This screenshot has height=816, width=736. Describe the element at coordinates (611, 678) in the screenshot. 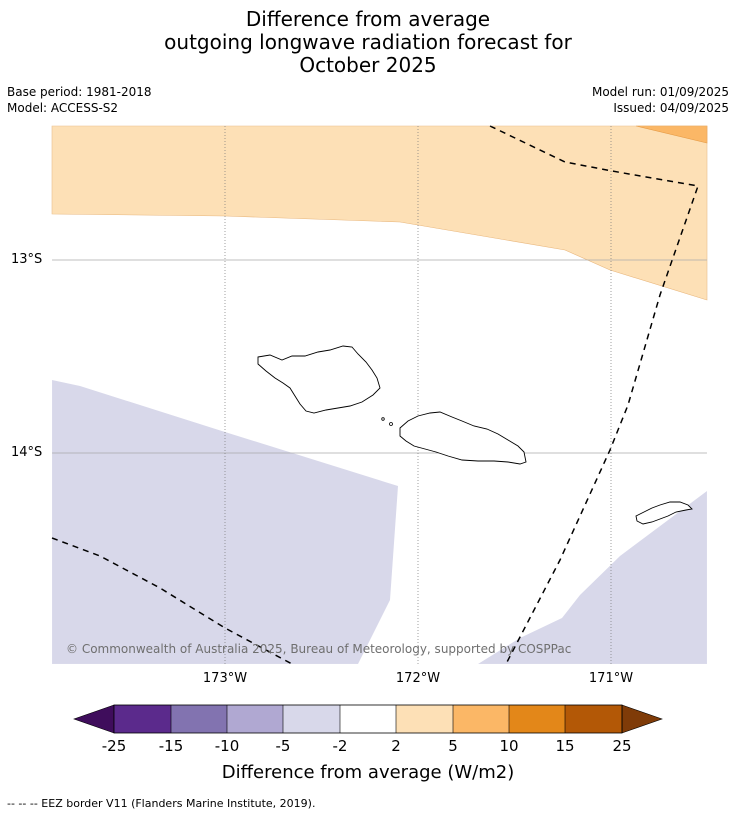

I see `lon-label-171w: 171°W` at that location.